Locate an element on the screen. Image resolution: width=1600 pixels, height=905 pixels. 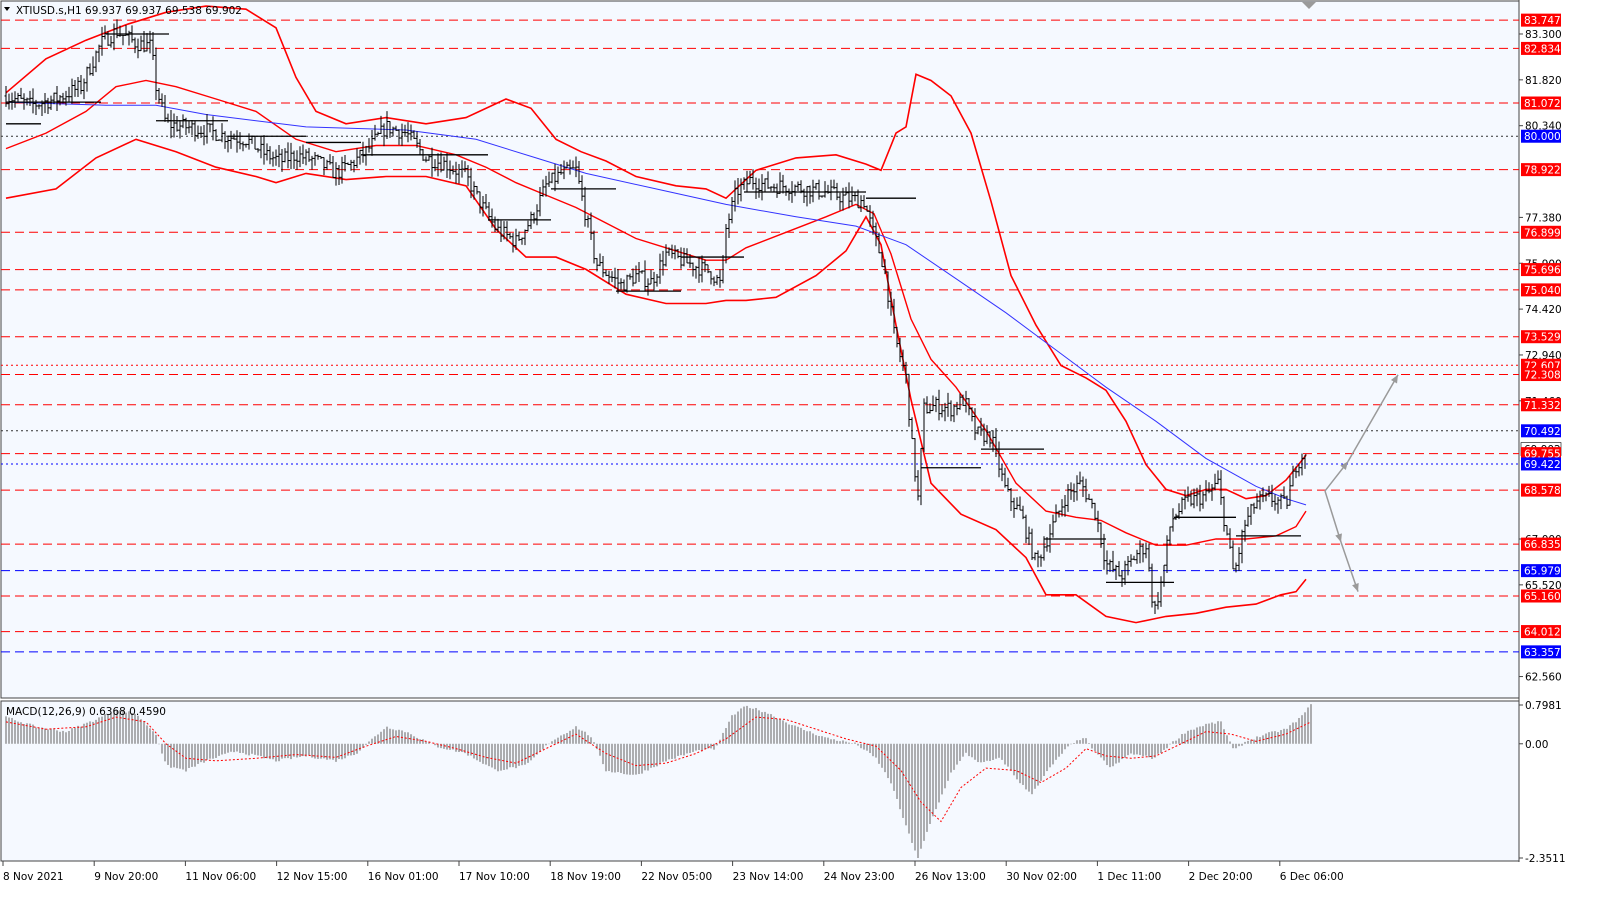
time-tick-label: 18 Nov 19:00 is located at coordinates (585, 877).